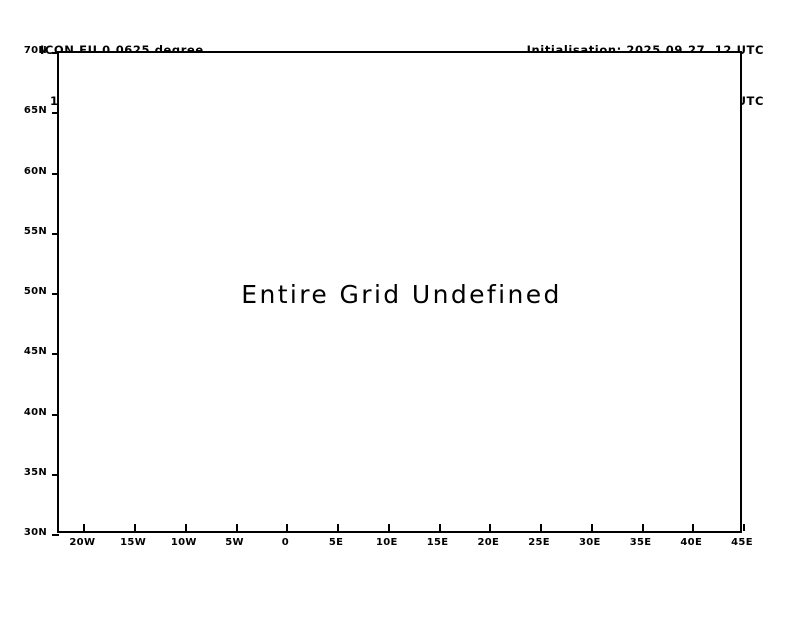  What do you see at coordinates (401, 294) in the screenshot?
I see `undefined-grid-message: Entire Grid Undefined` at bounding box center [401, 294].